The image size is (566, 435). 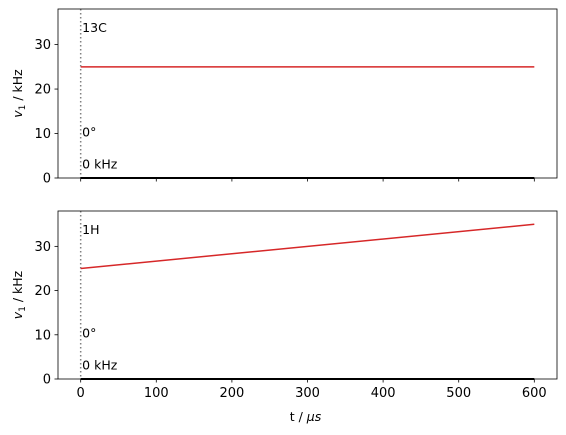 What do you see at coordinates (94, 27) in the screenshot?
I see `channel-label: 13C` at bounding box center [94, 27].